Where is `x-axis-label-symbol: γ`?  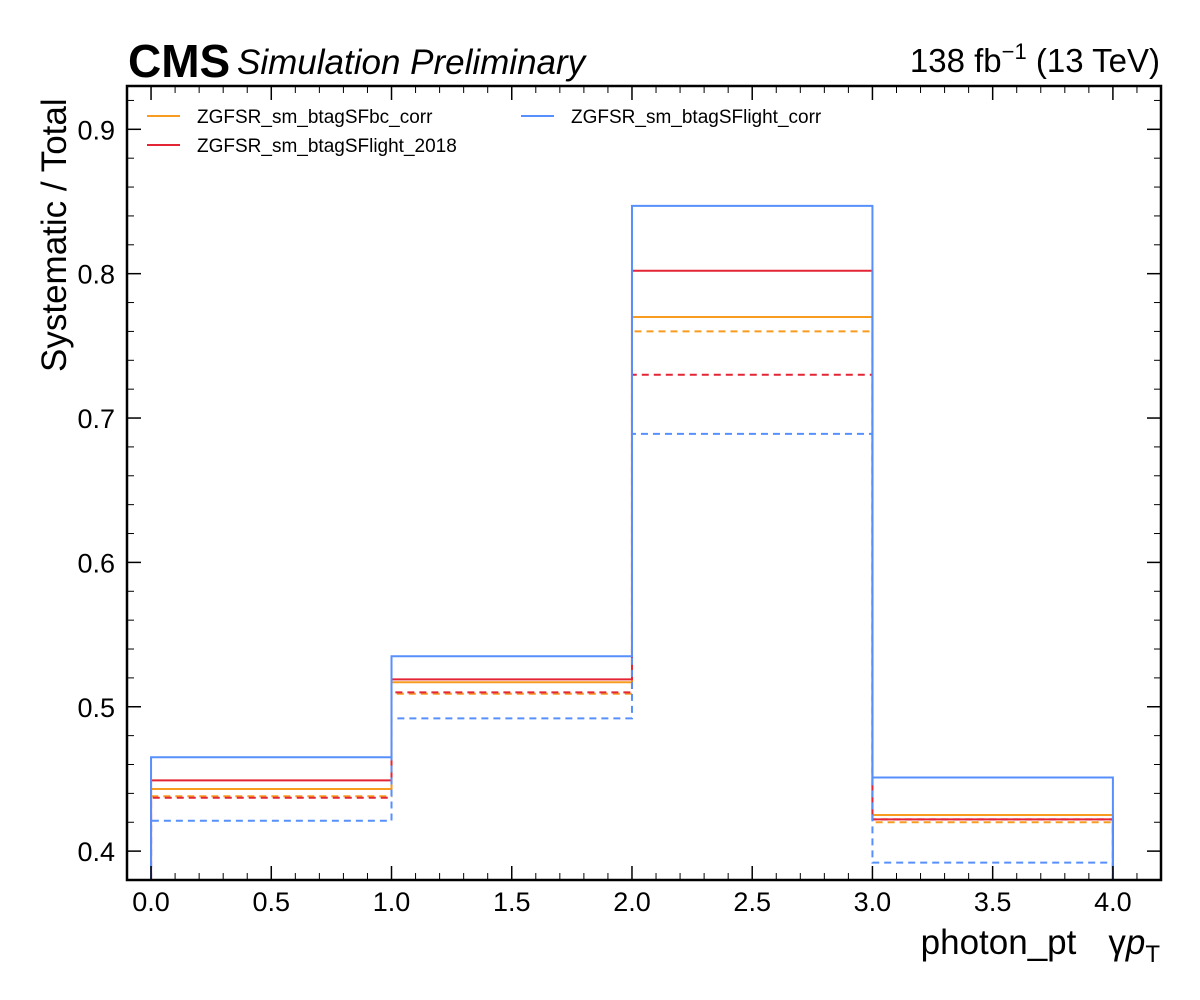
x-axis-label-symbol: γ is located at coordinates (1117, 942).